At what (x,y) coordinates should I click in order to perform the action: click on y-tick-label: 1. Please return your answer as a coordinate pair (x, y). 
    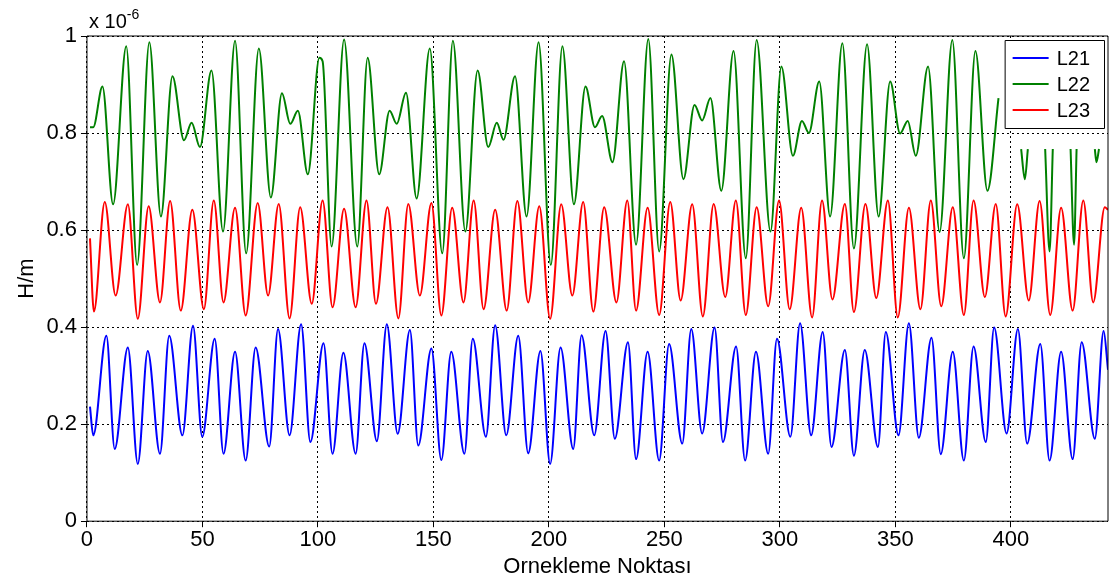
    Looking at the image, I should click on (70, 35).